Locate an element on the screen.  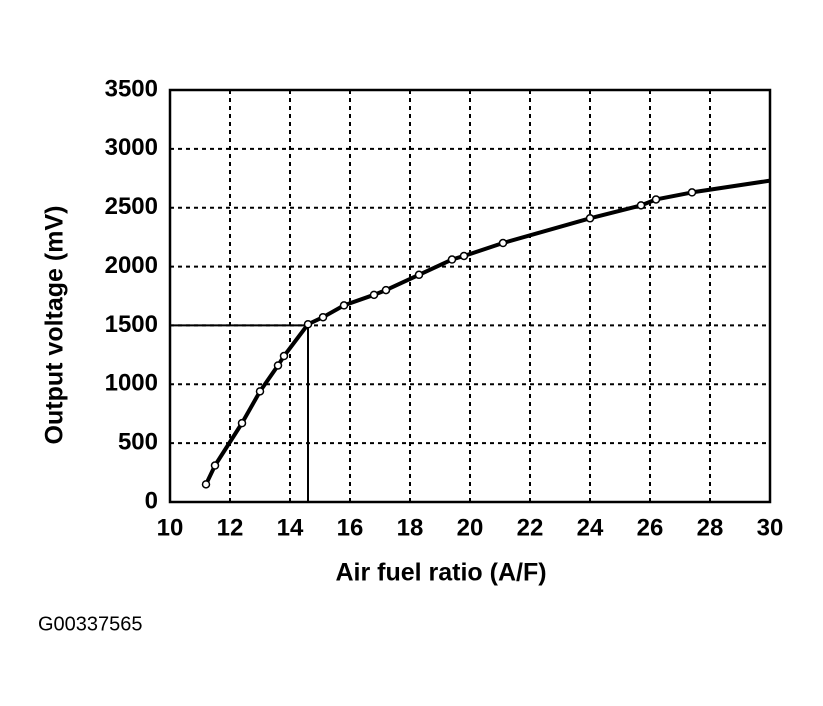
x-tick-label: 12 is located at coordinates (230, 527).